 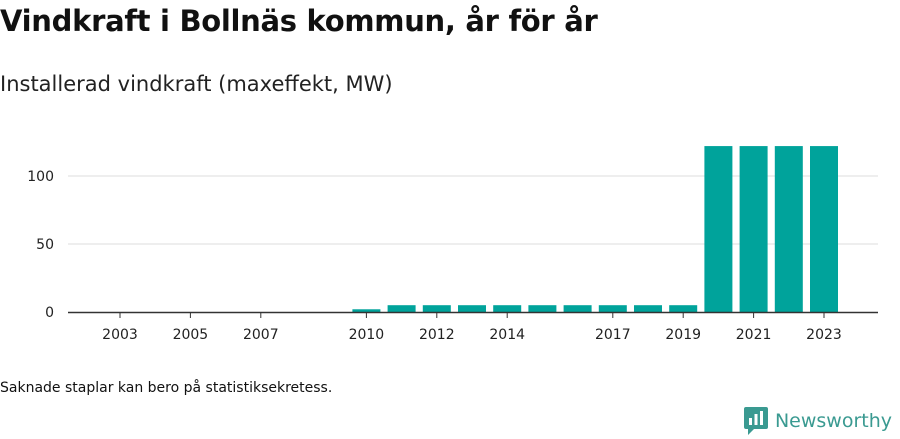 I want to click on x-tick-label: 2012, so click(x=437, y=335).